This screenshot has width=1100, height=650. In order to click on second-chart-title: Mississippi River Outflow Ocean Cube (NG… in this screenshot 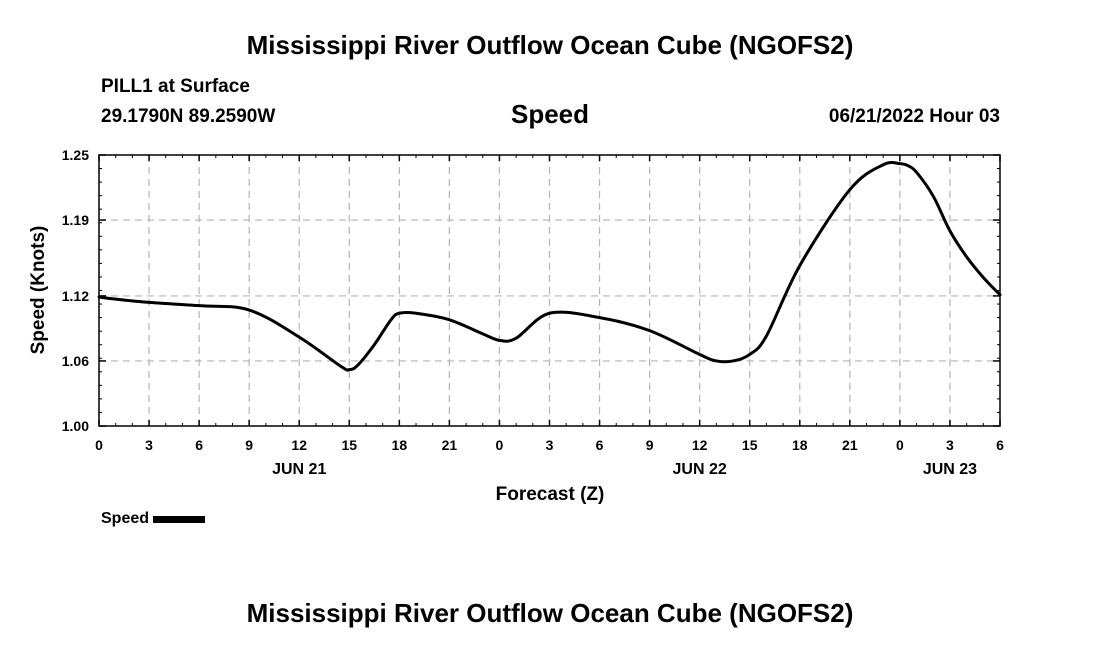, I will do `click(550, 613)`.